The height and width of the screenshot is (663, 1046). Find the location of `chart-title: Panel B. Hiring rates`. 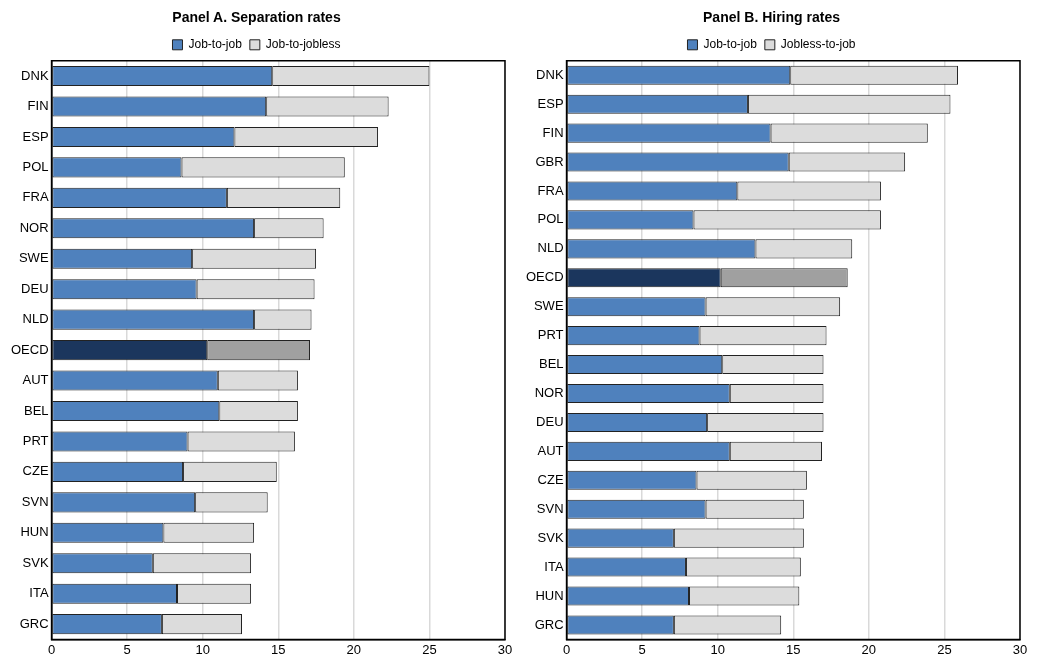

chart-title: Panel B. Hiring rates is located at coordinates (772, 17).